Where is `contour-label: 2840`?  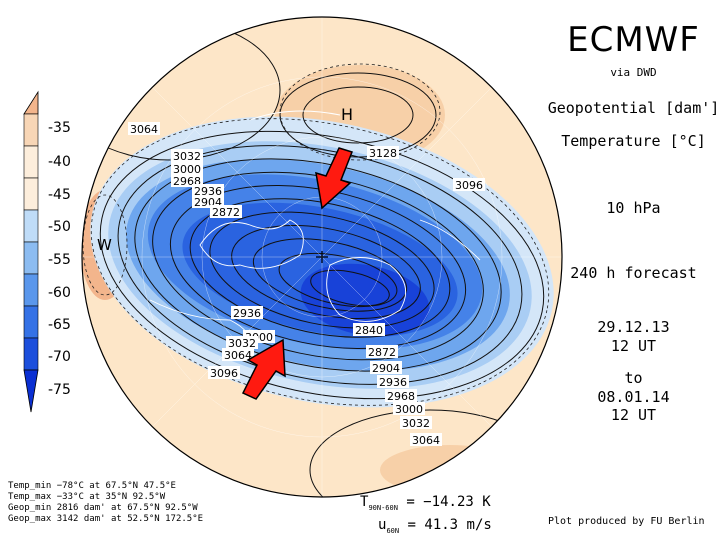
contour-label: 2840 is located at coordinates (369, 330).